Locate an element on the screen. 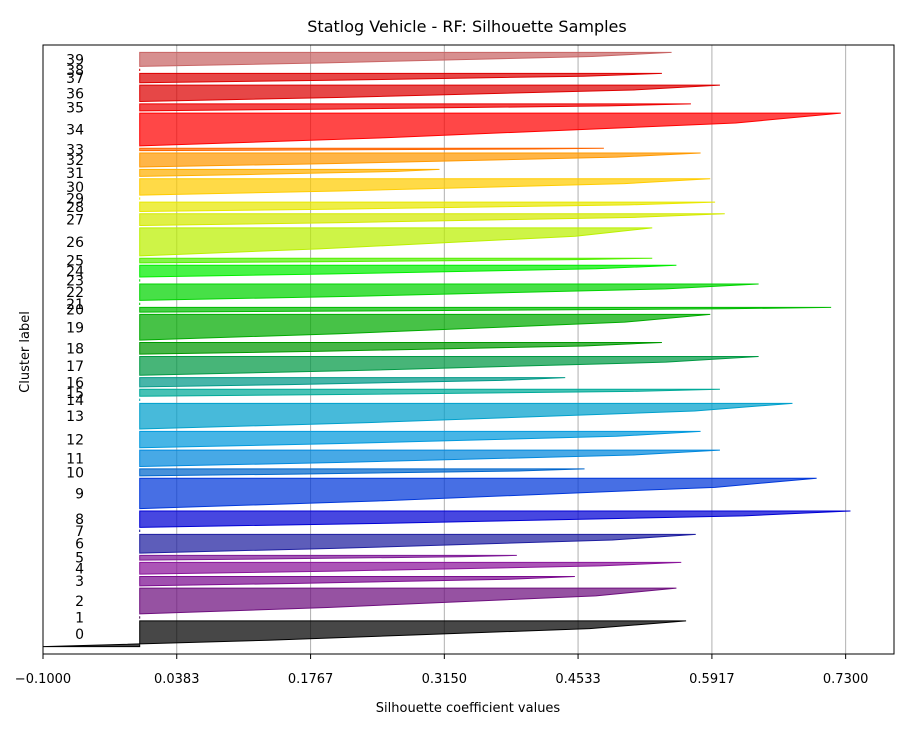  cluster-label: 16 is located at coordinates (75, 383).